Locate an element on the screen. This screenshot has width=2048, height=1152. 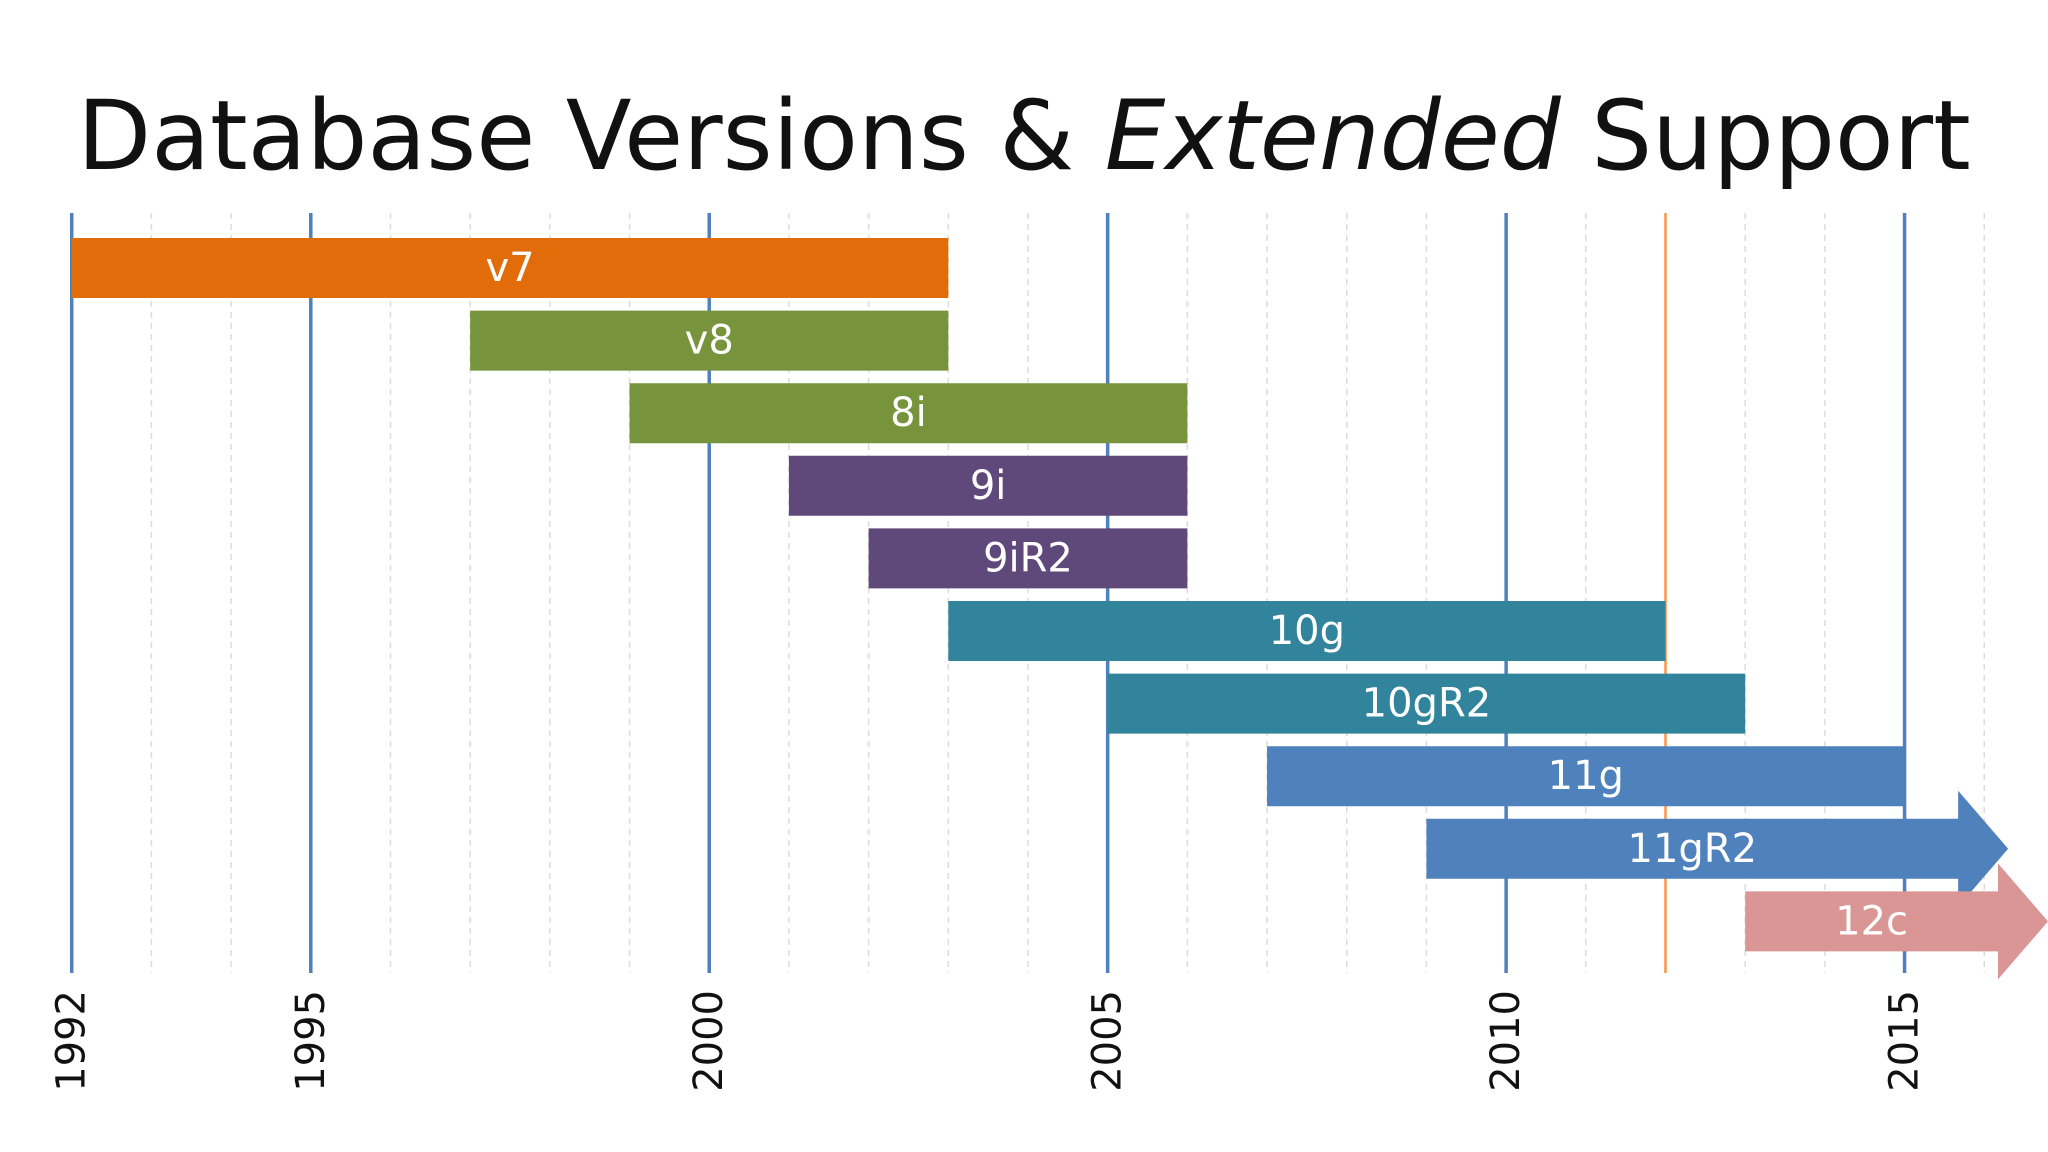
bar-label: 10gR2 is located at coordinates (1427, 704).